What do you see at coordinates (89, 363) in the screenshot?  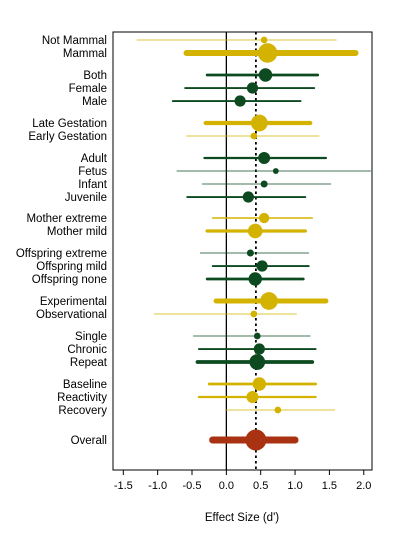 I see `row-label: Repeat` at bounding box center [89, 363].